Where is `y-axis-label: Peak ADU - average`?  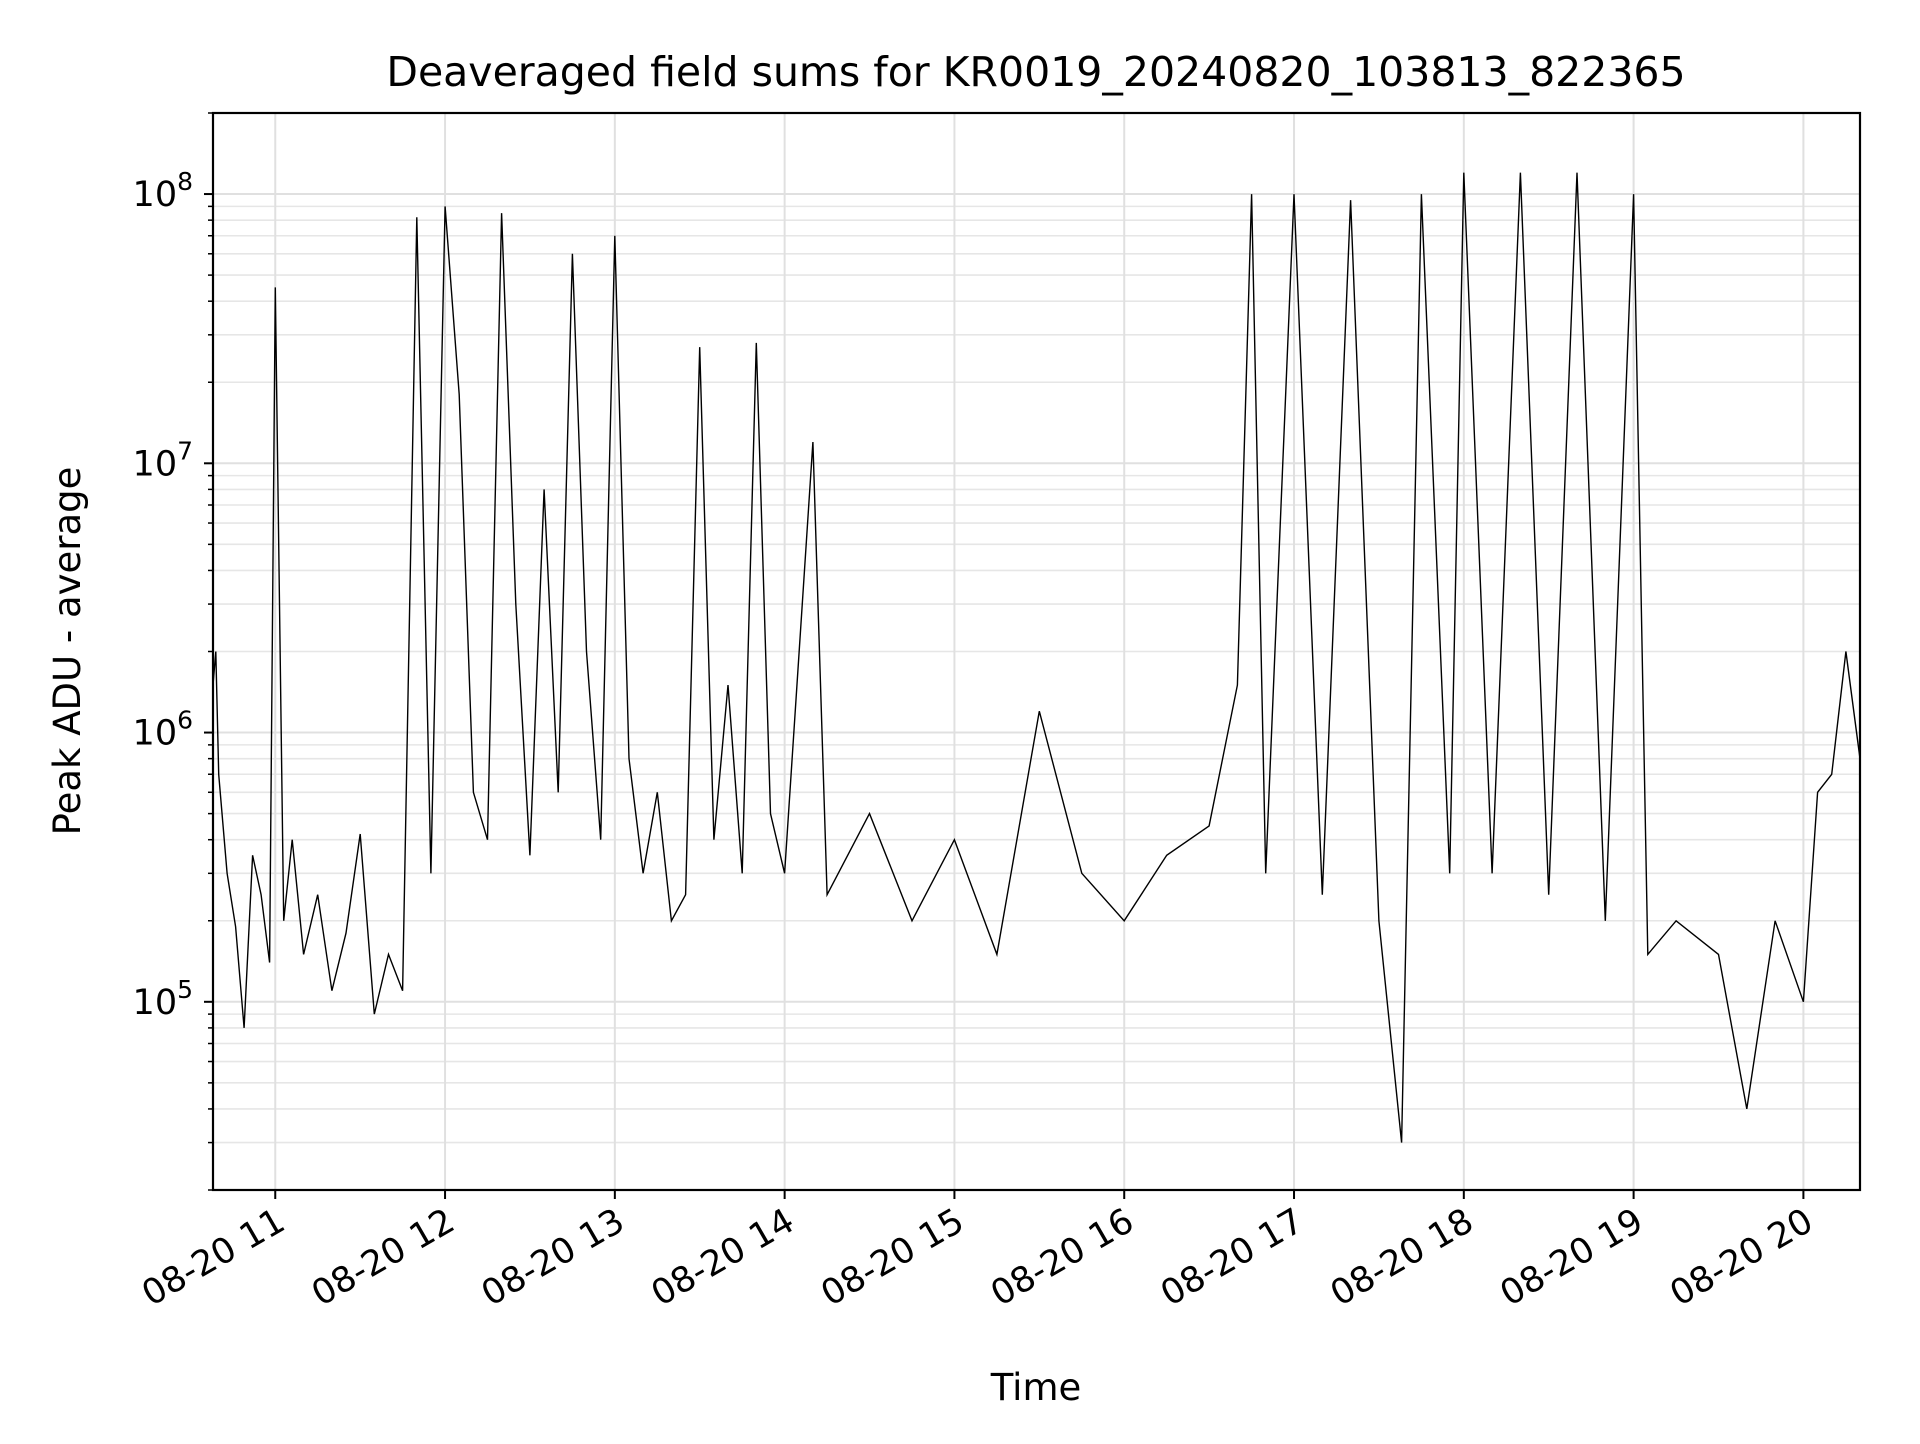 y-axis-label: Peak ADU - average is located at coordinates (67, 651).